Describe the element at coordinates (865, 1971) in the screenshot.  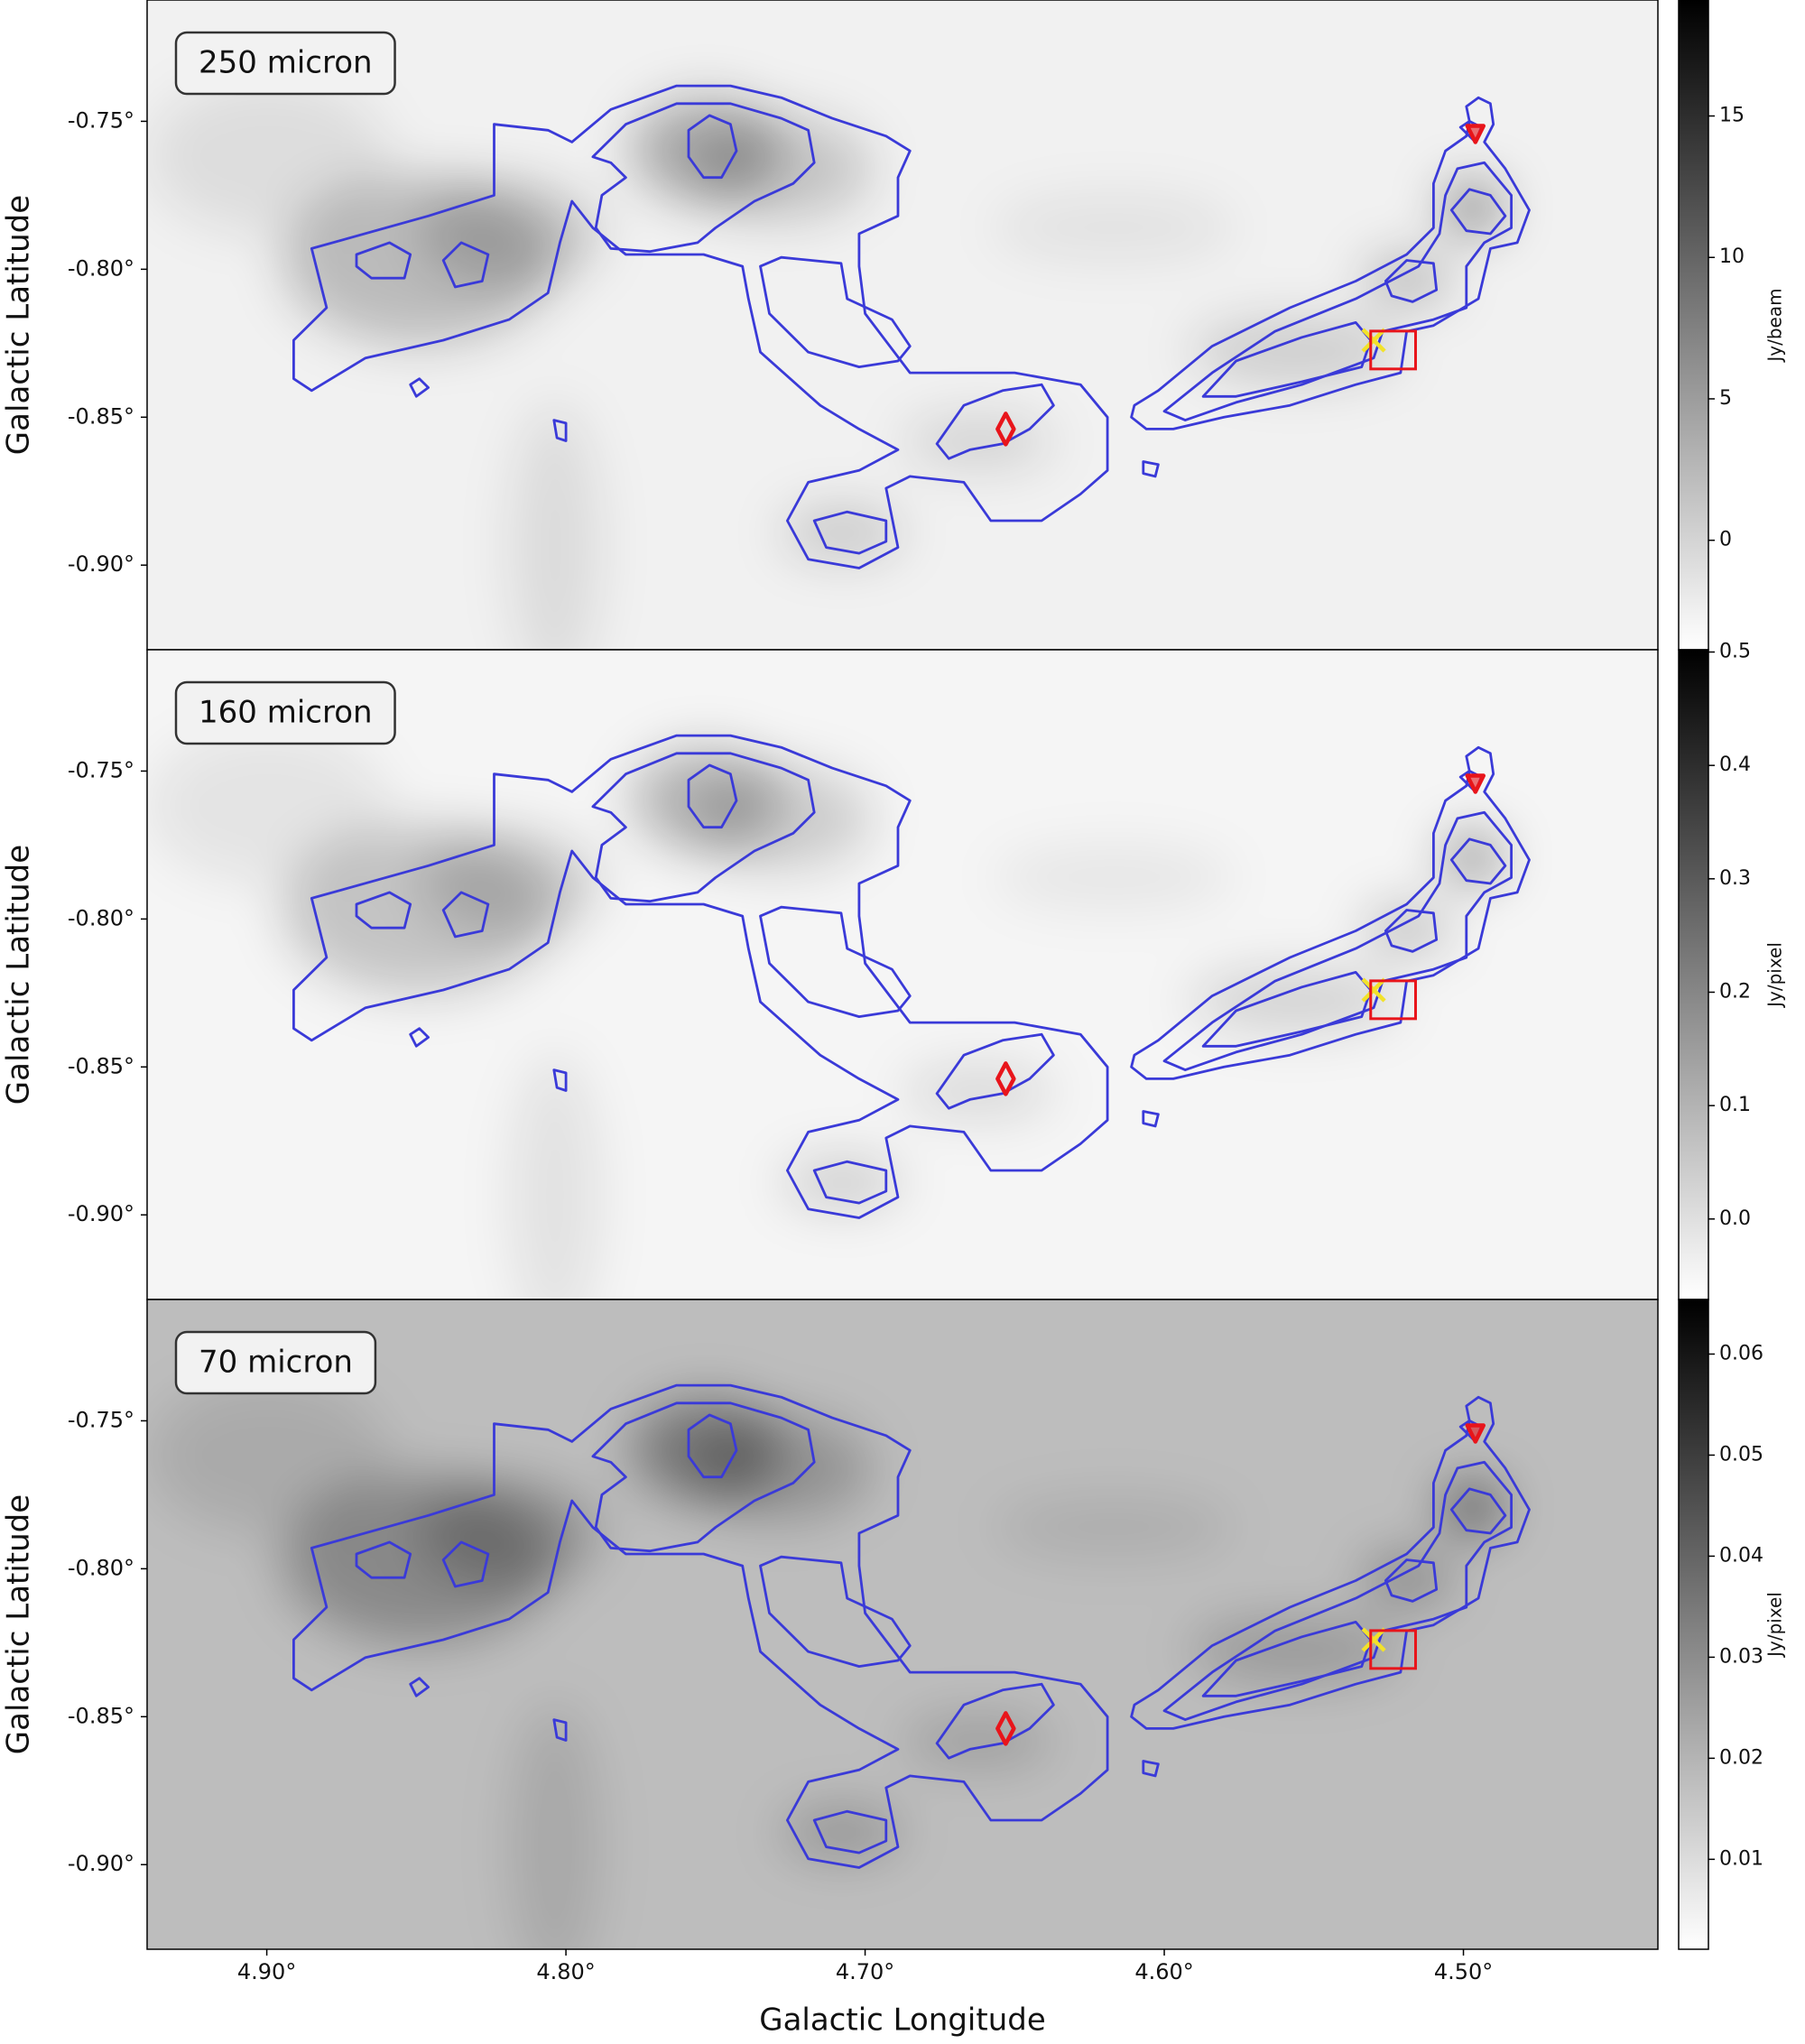
I see `x-tick-label: 4.70°` at that location.